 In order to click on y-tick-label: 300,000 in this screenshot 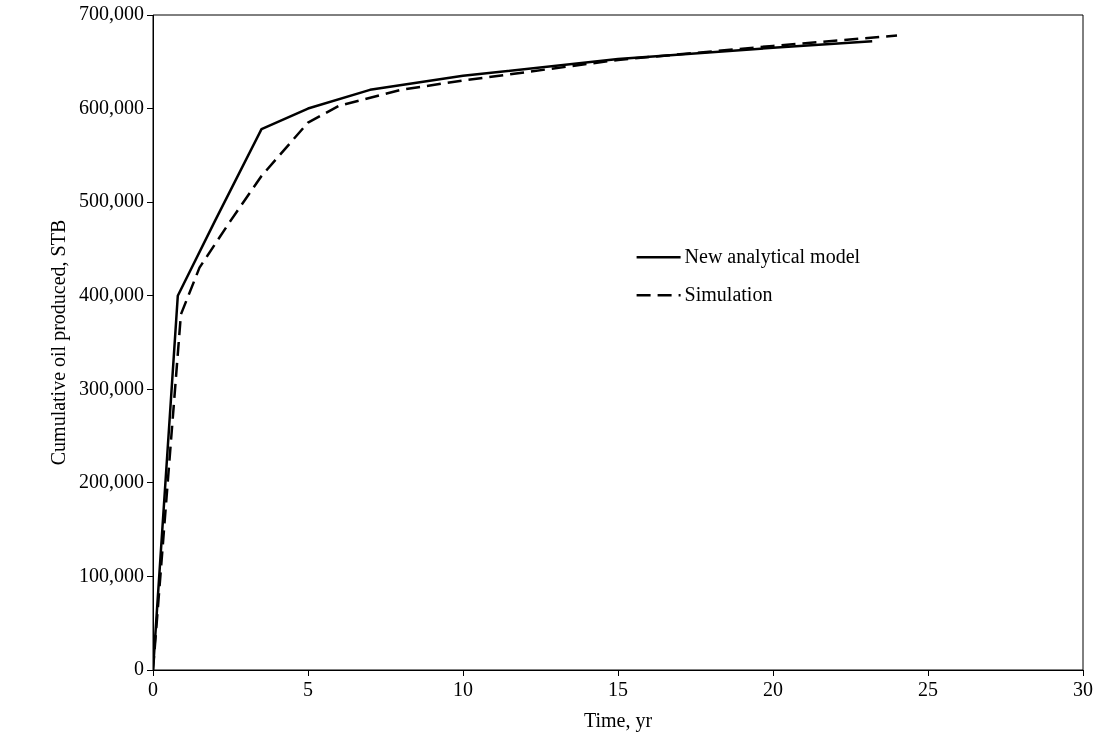, I will do `click(111, 387)`.